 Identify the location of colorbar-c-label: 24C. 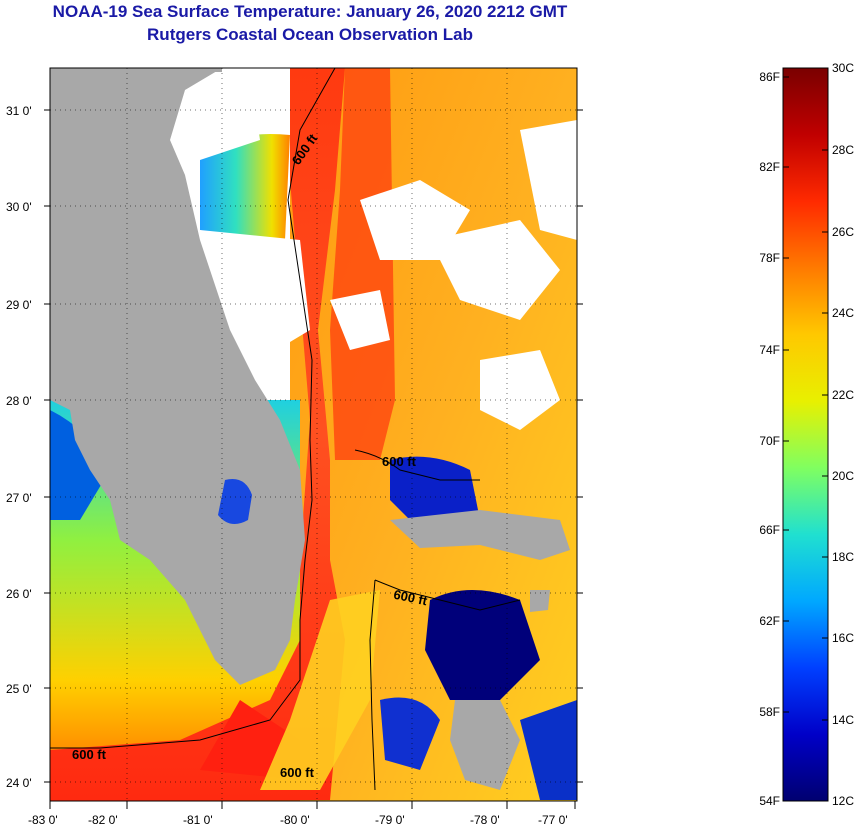
(843, 313).